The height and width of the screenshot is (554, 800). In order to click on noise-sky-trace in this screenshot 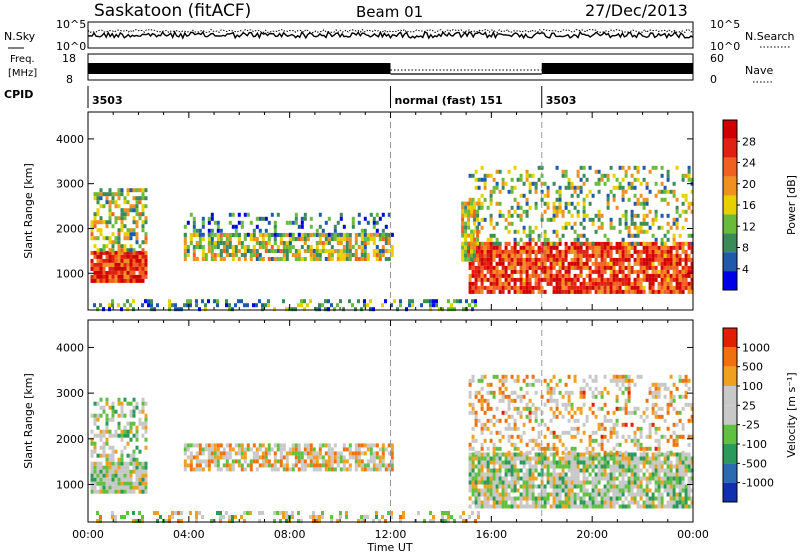, I will do `click(390, 35)`.